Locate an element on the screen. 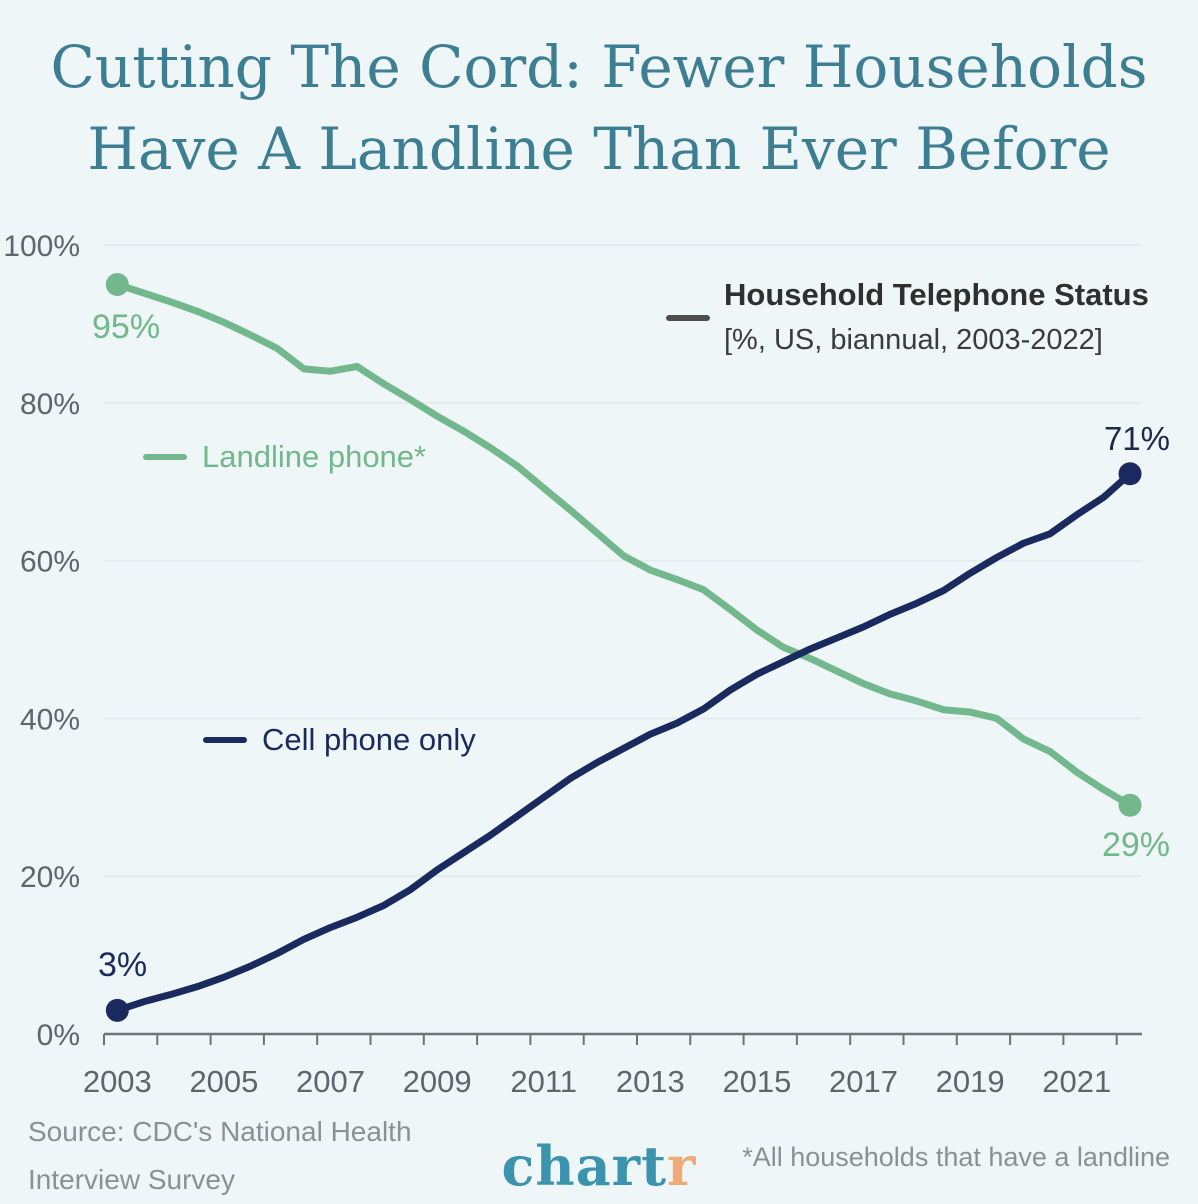 Image resolution: width=1198 pixels, height=1204 pixels. page-title-line1: Cutting The Cord: Fewer Households is located at coordinates (599, 67).